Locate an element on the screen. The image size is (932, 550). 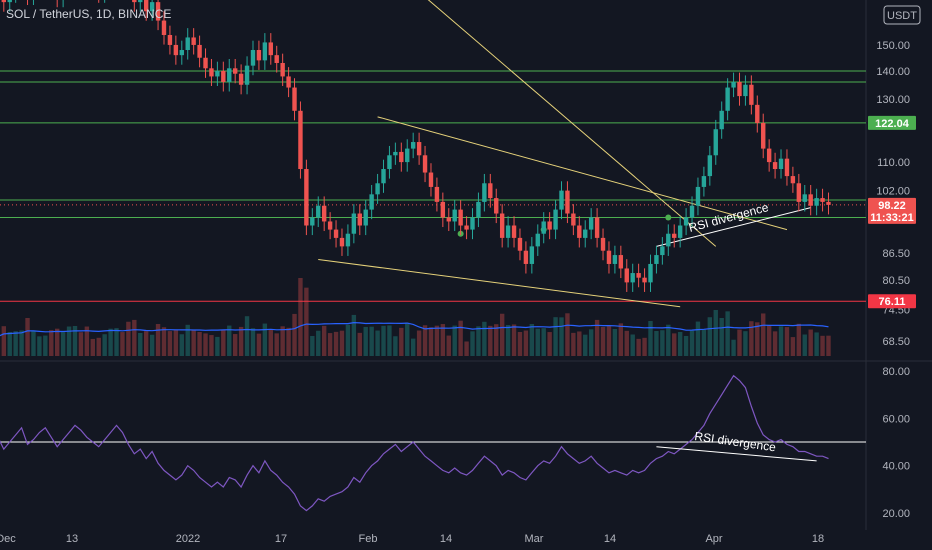
rsi-divergence-line is located at coordinates (736, 454).